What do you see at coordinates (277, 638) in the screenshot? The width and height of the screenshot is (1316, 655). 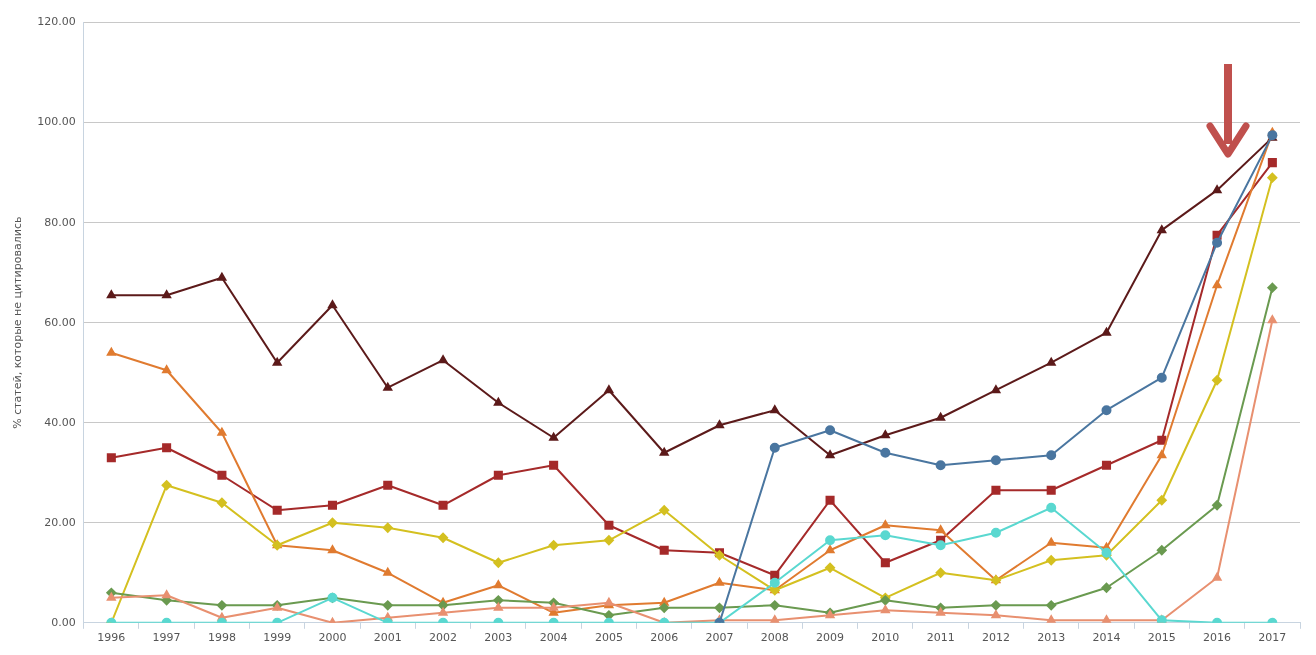 I see `x-tick-label: 1999` at bounding box center [277, 638].